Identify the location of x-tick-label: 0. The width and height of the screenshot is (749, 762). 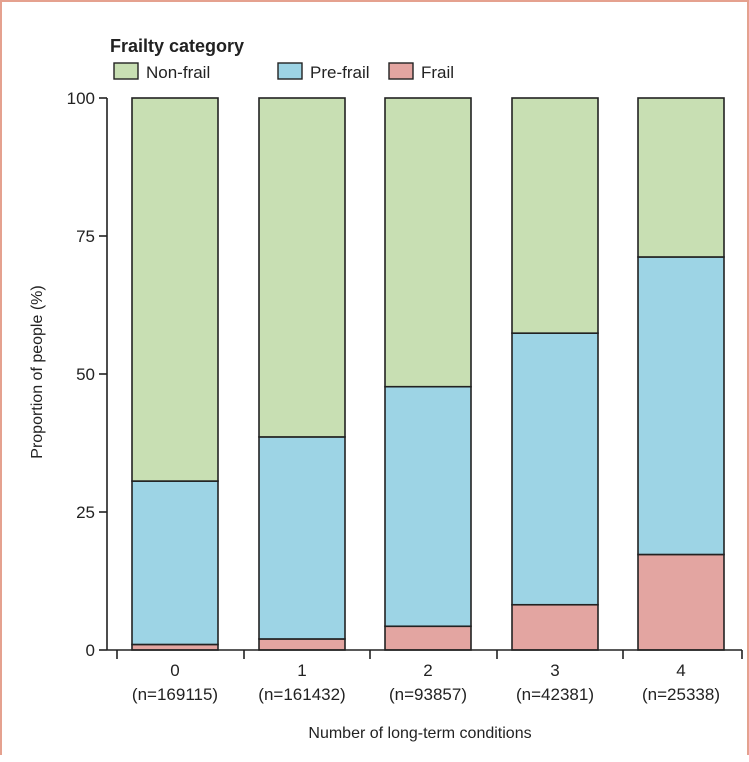
(174, 670).